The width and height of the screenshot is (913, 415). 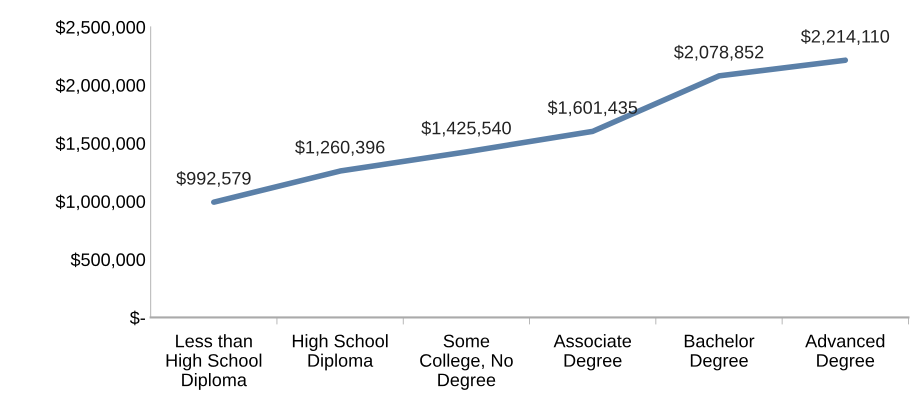 What do you see at coordinates (339, 148) in the screenshot?
I see `data-label: $1,260,396` at bounding box center [339, 148].